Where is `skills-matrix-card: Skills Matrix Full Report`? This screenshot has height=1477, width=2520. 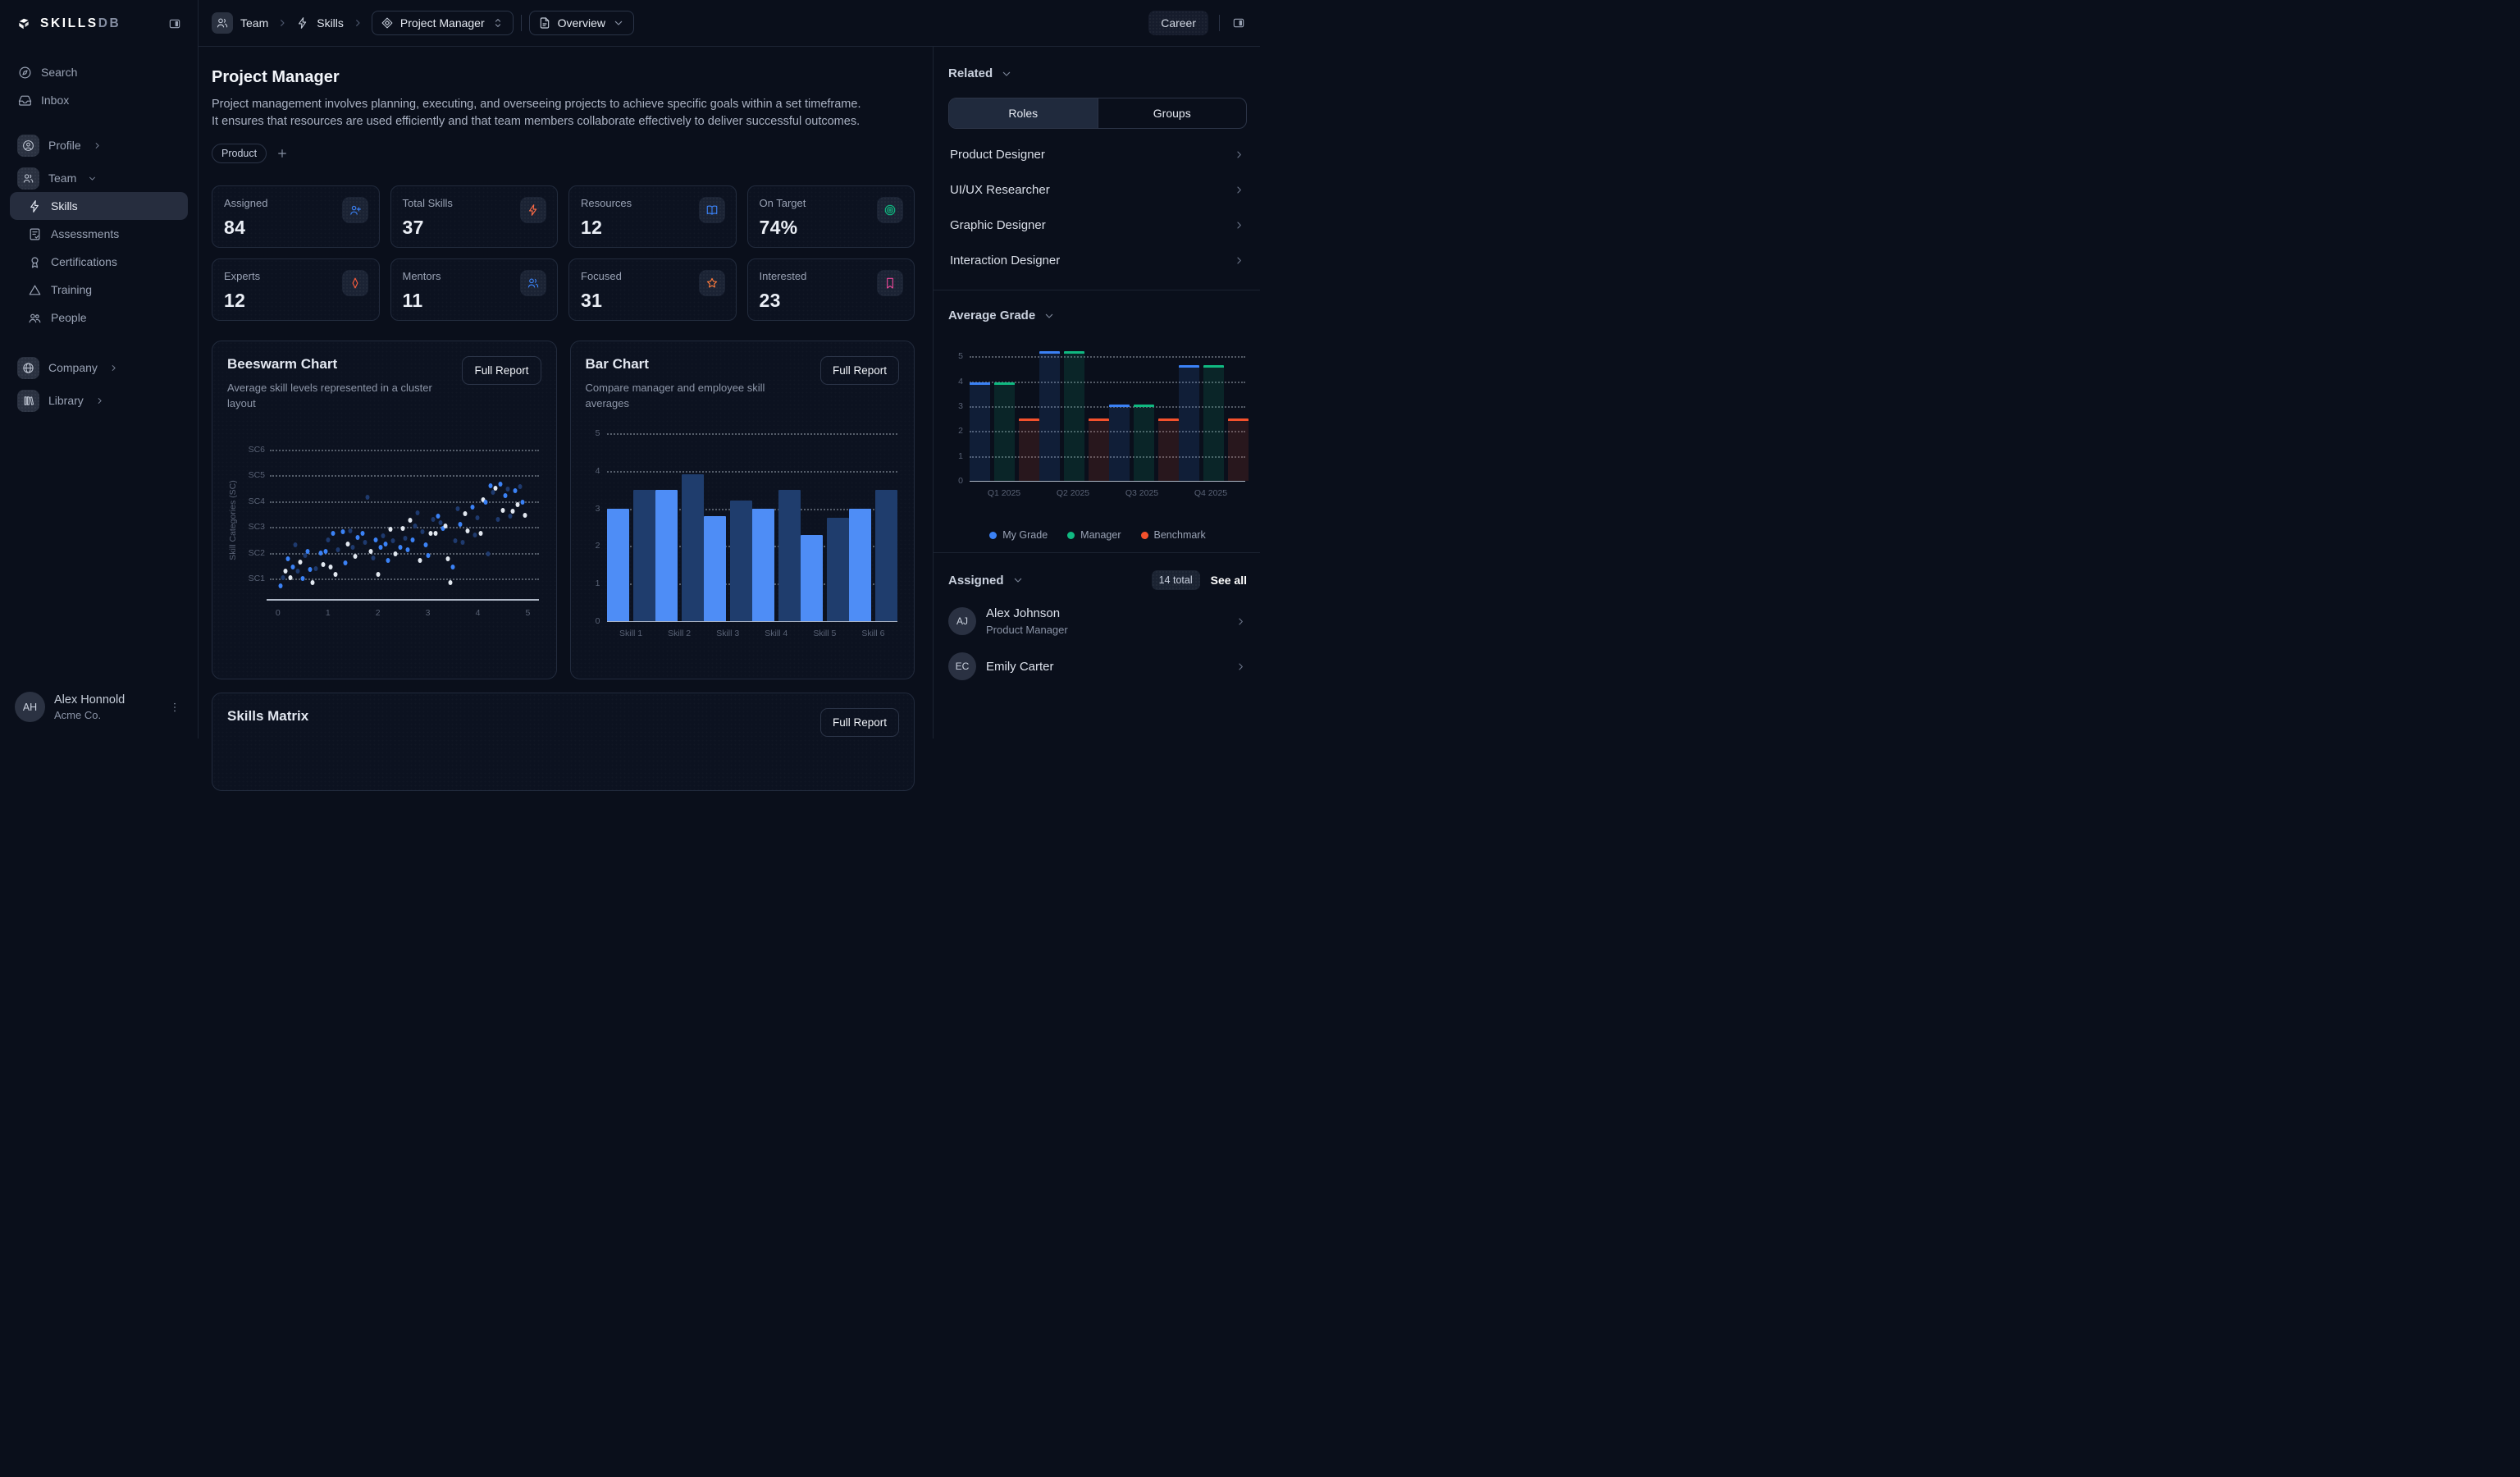
skills-matrix-card: Skills Matrix Full Report is located at coordinates (563, 742).